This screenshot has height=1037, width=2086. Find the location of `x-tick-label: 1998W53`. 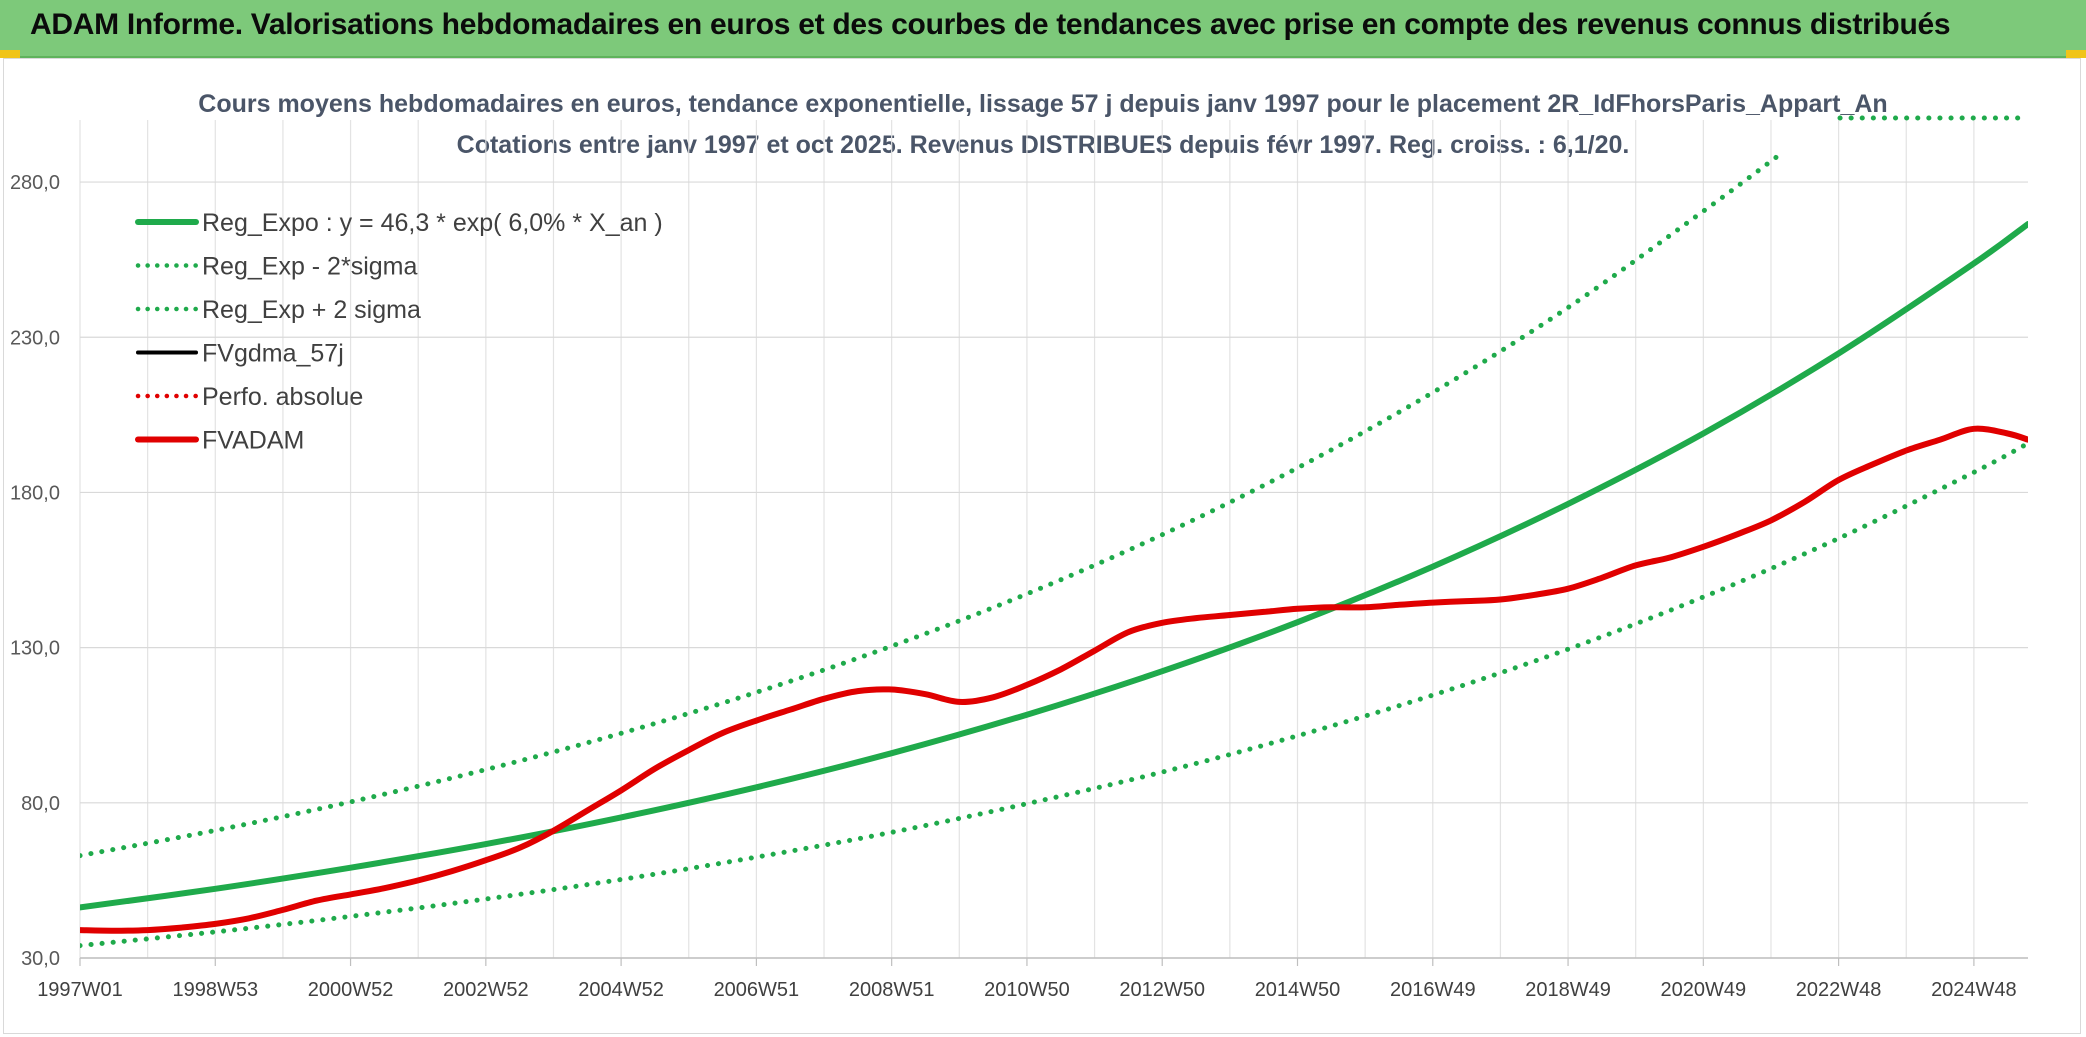

x-tick-label: 1998W53 is located at coordinates (215, 990).